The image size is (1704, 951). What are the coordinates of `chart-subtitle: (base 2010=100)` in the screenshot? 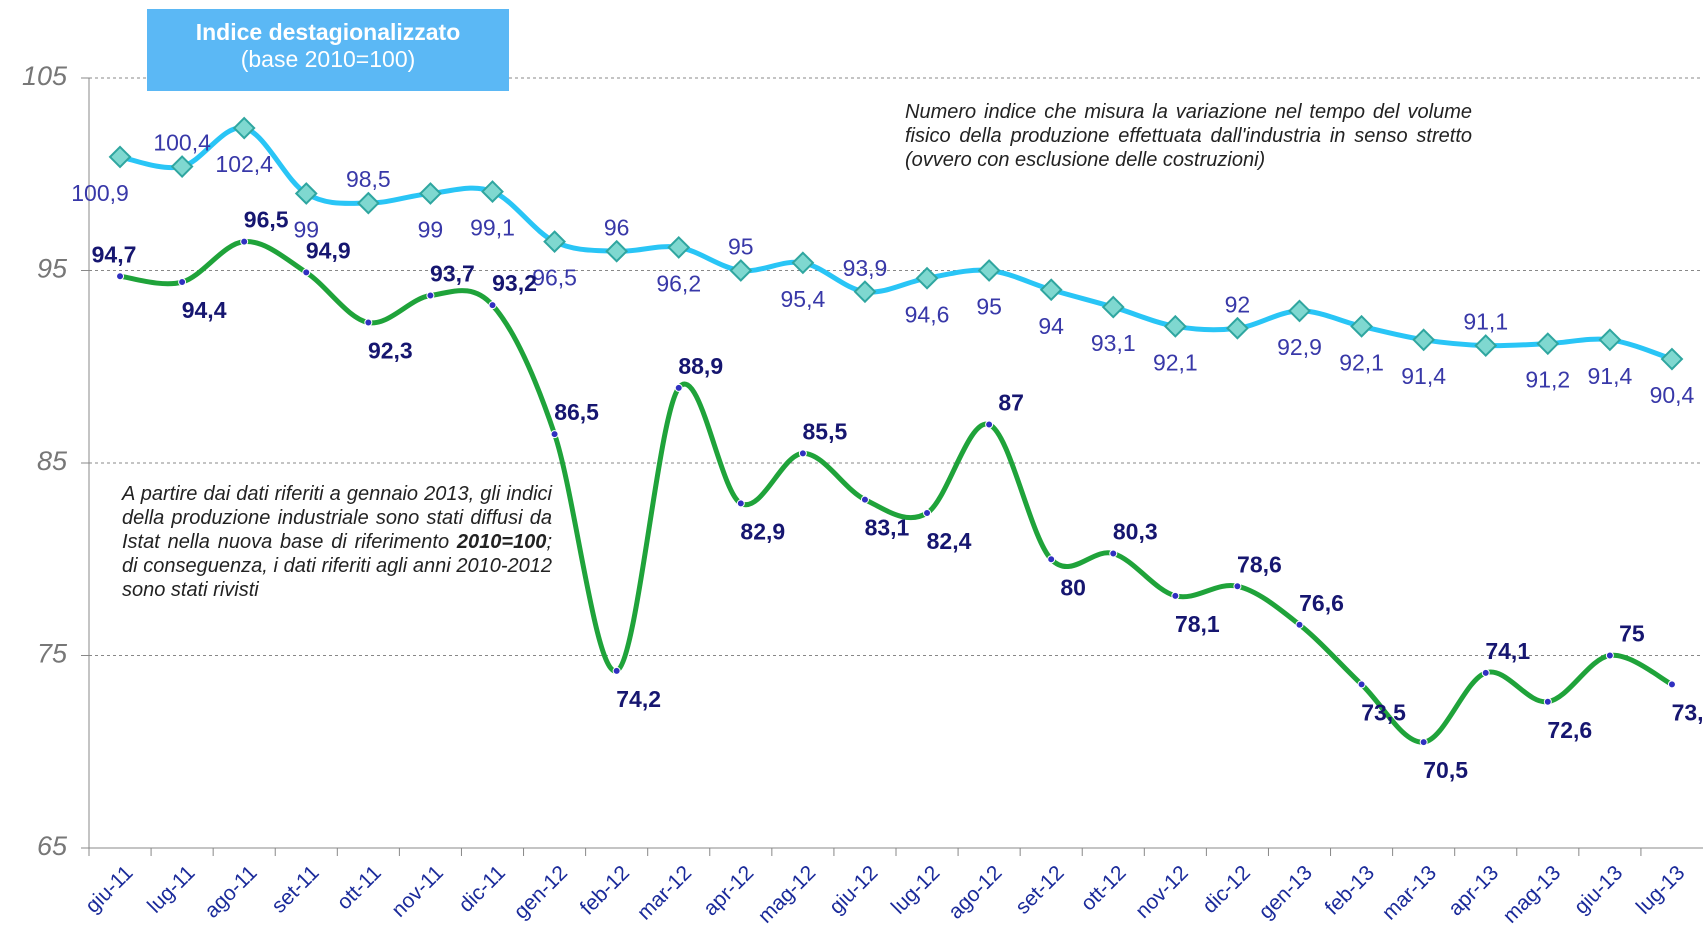 It's located at (328, 59).